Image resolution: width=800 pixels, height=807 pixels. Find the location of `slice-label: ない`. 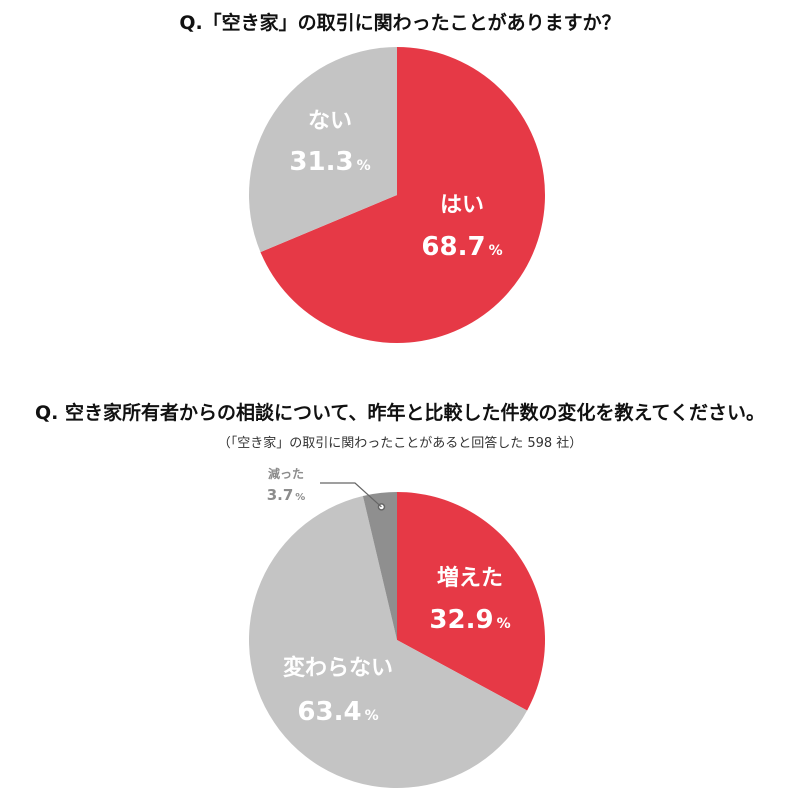

slice-label: ない is located at coordinates (330, 121).